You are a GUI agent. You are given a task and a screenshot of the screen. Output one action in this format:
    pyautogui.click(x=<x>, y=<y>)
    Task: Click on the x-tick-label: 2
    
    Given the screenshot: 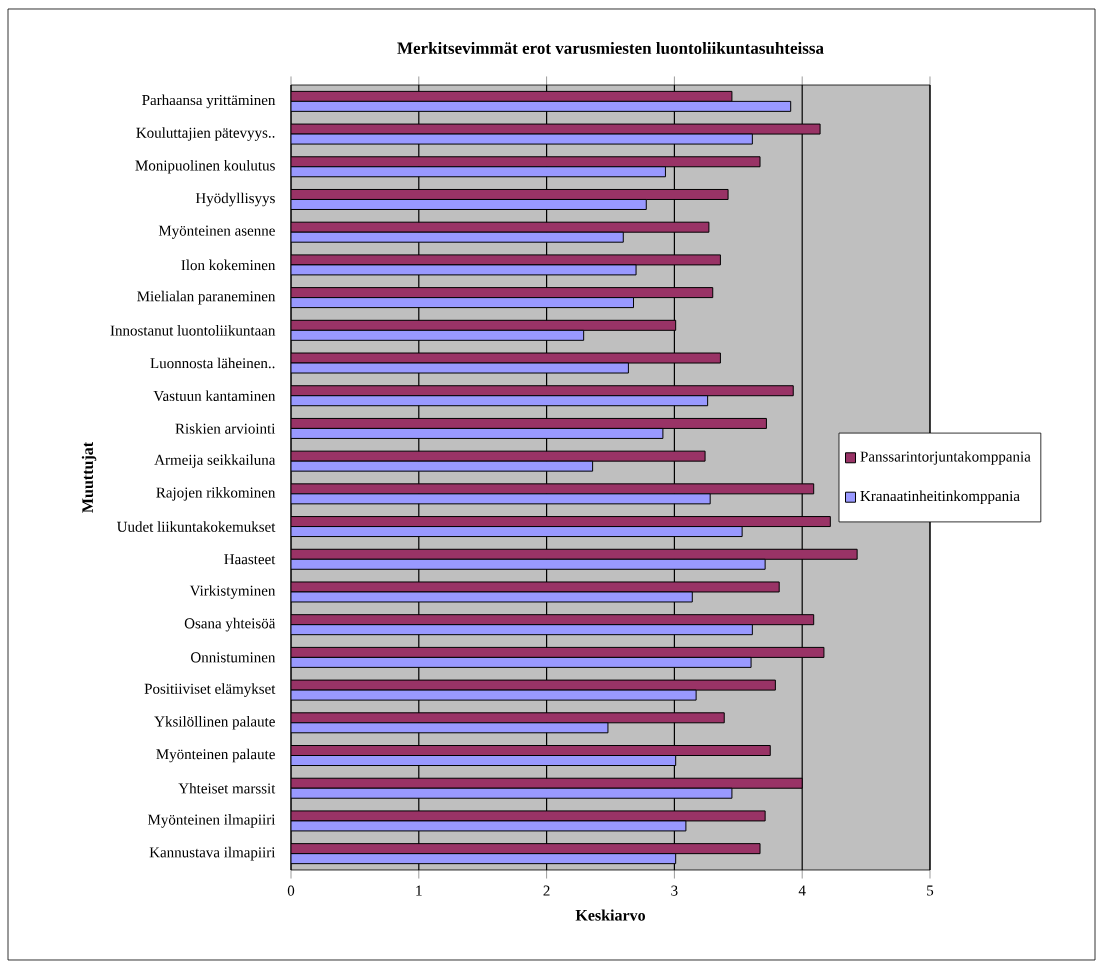 What is the action you would take?
    pyautogui.click(x=546, y=890)
    